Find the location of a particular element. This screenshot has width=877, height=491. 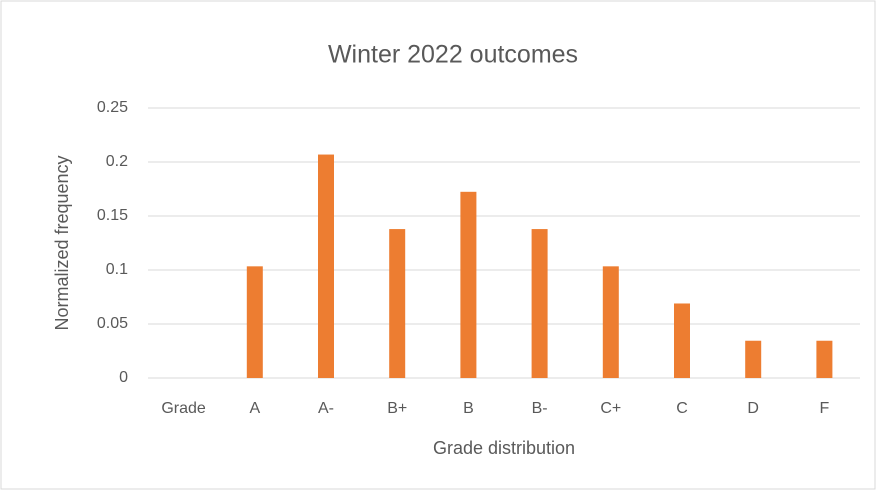

y-tick-label: 0.15 is located at coordinates (112, 215).